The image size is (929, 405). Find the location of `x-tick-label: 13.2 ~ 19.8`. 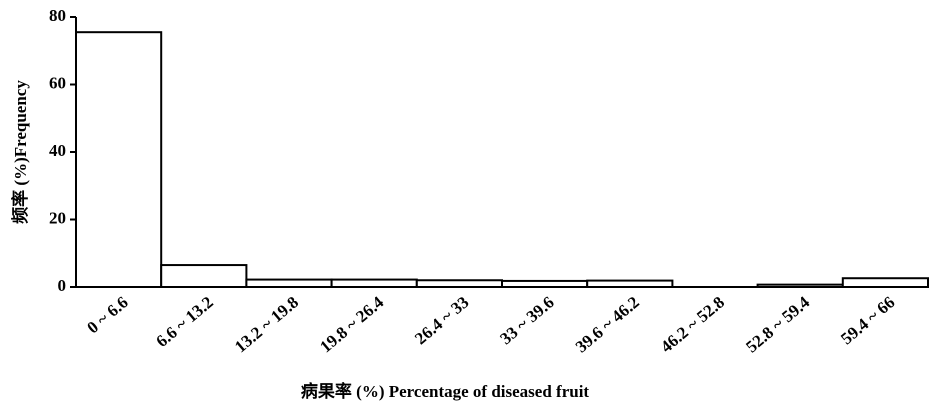

x-tick-label: 13.2 ~ 19.8 is located at coordinates (266, 325).